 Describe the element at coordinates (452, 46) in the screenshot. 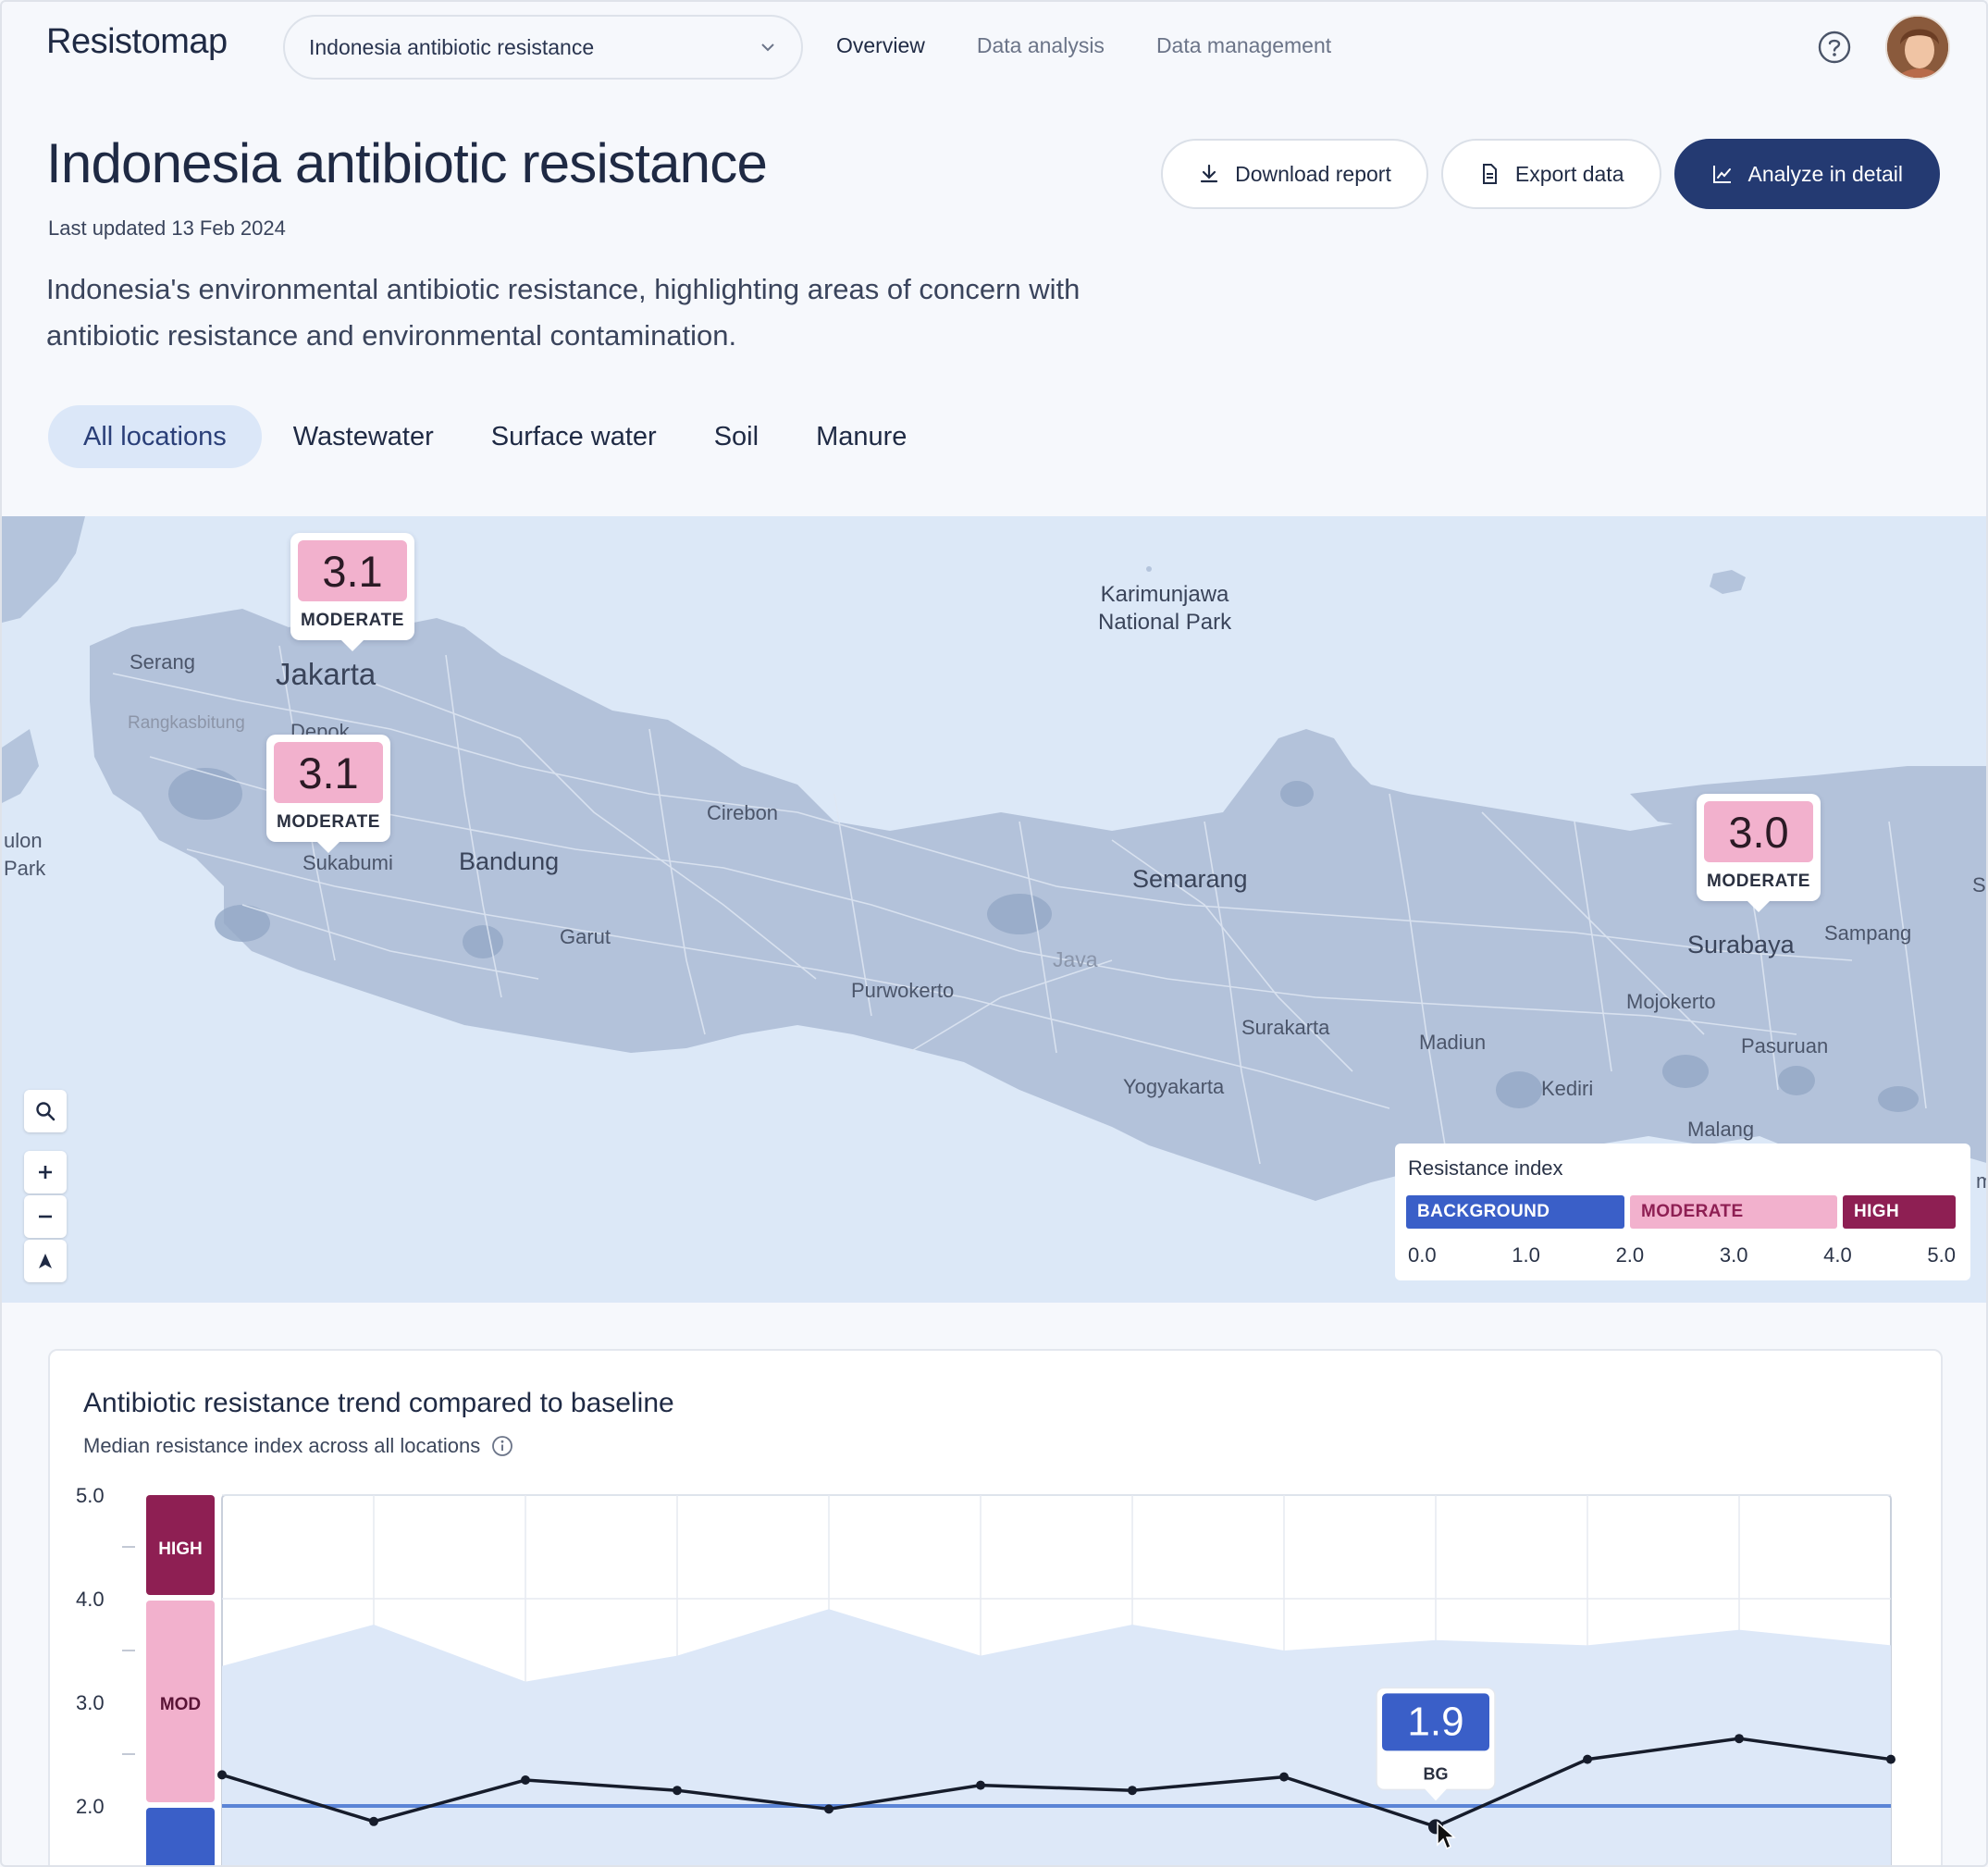

I see `dataset-select-value: Indonesia antibiotic resistance` at that location.